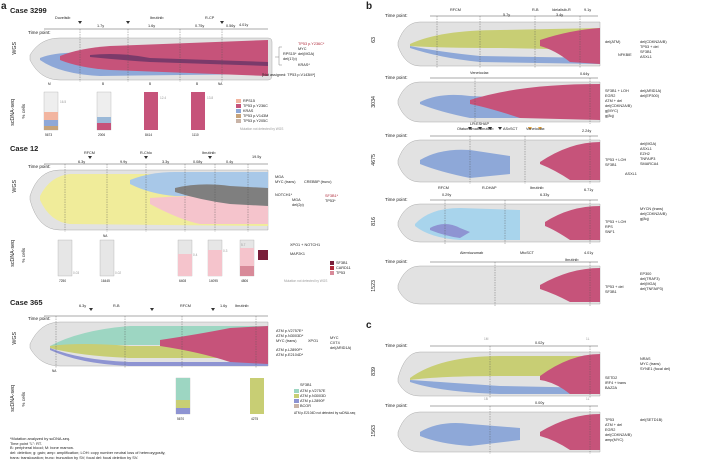  Describe the element at coordinates (613, 42) in the screenshot. I see `b63-annot-1: del(ATM)` at that location.